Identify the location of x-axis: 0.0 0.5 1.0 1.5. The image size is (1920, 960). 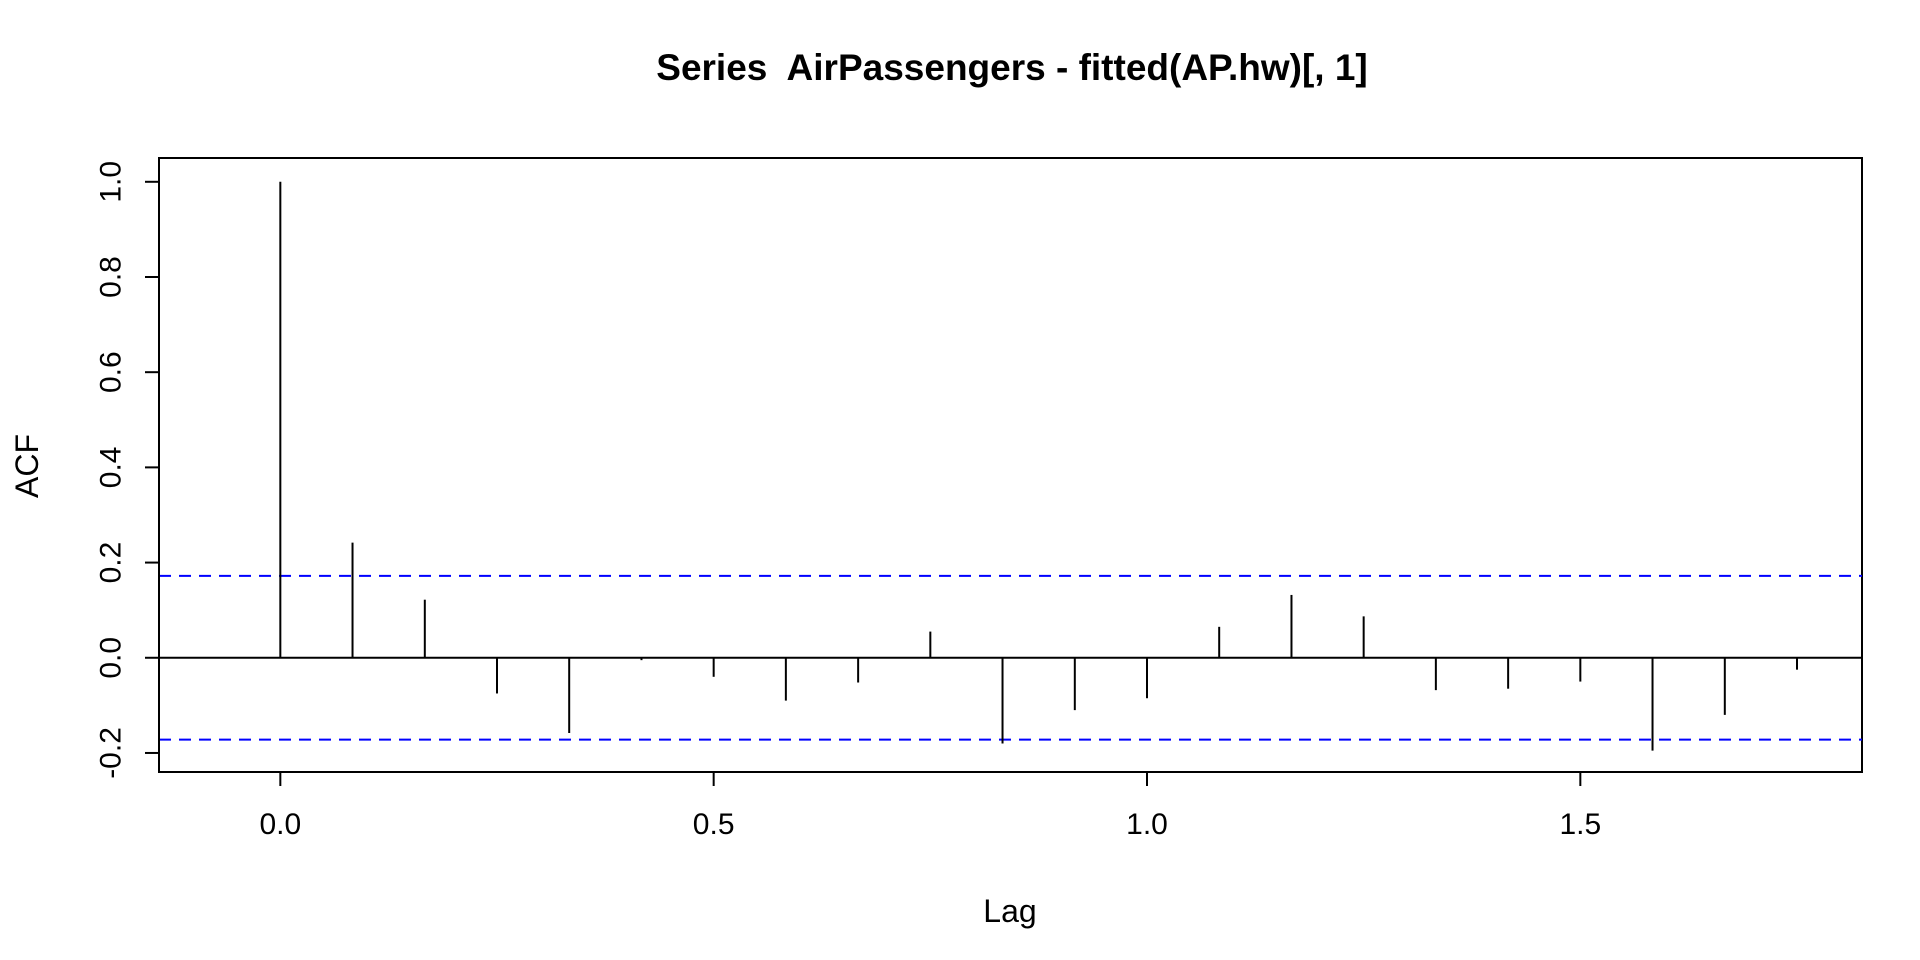
(930, 806).